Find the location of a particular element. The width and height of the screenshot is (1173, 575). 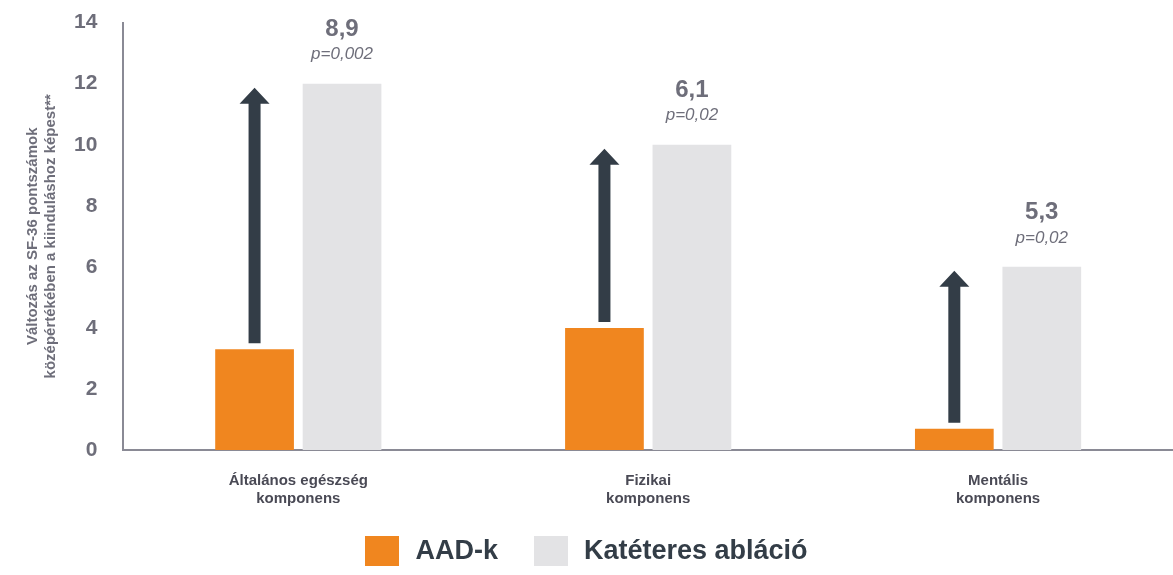

annotation: 8,9 is located at coordinates (342, 28).